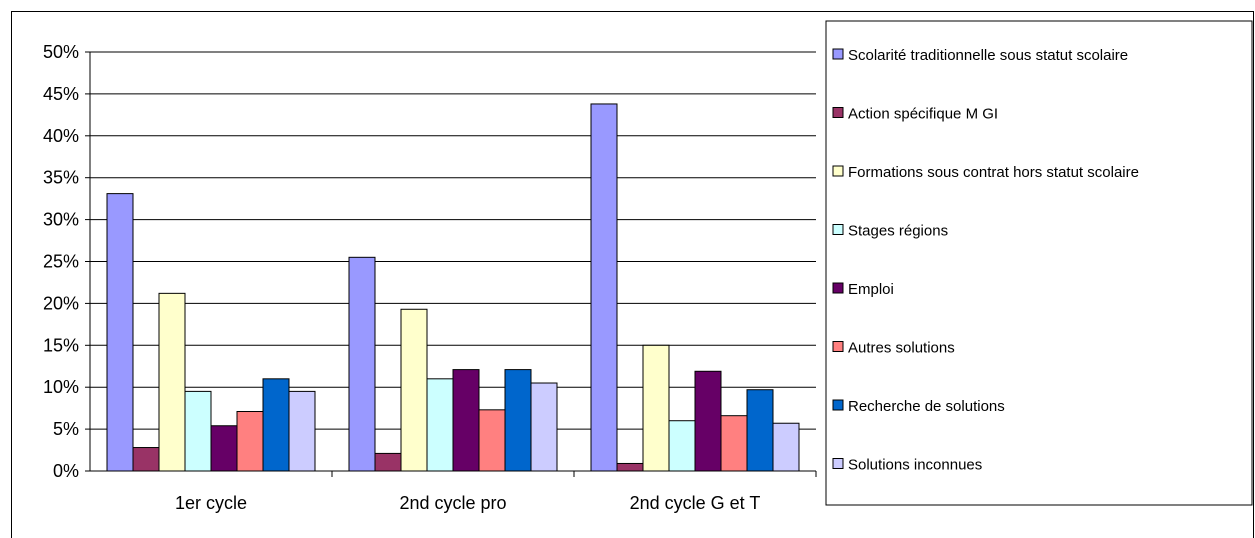  What do you see at coordinates (898, 231) in the screenshot?
I see `legend-label: Stages régions` at bounding box center [898, 231].